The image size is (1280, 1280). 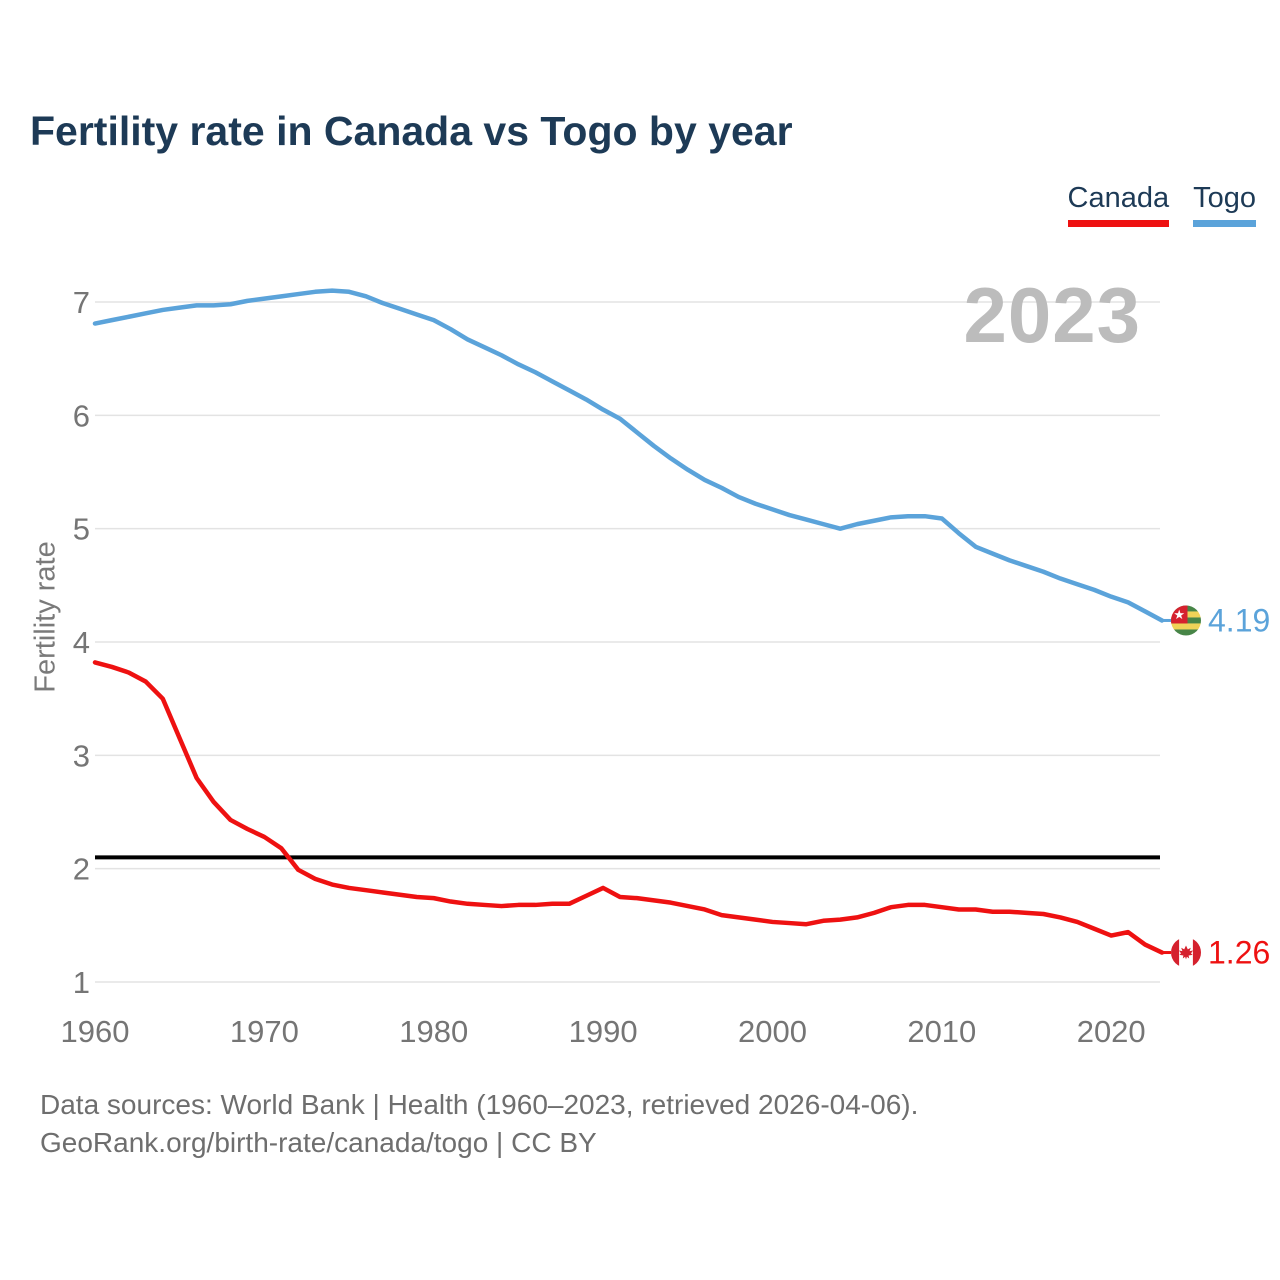 I want to click on x-tick-1980: 1980, so click(x=433, y=1031).